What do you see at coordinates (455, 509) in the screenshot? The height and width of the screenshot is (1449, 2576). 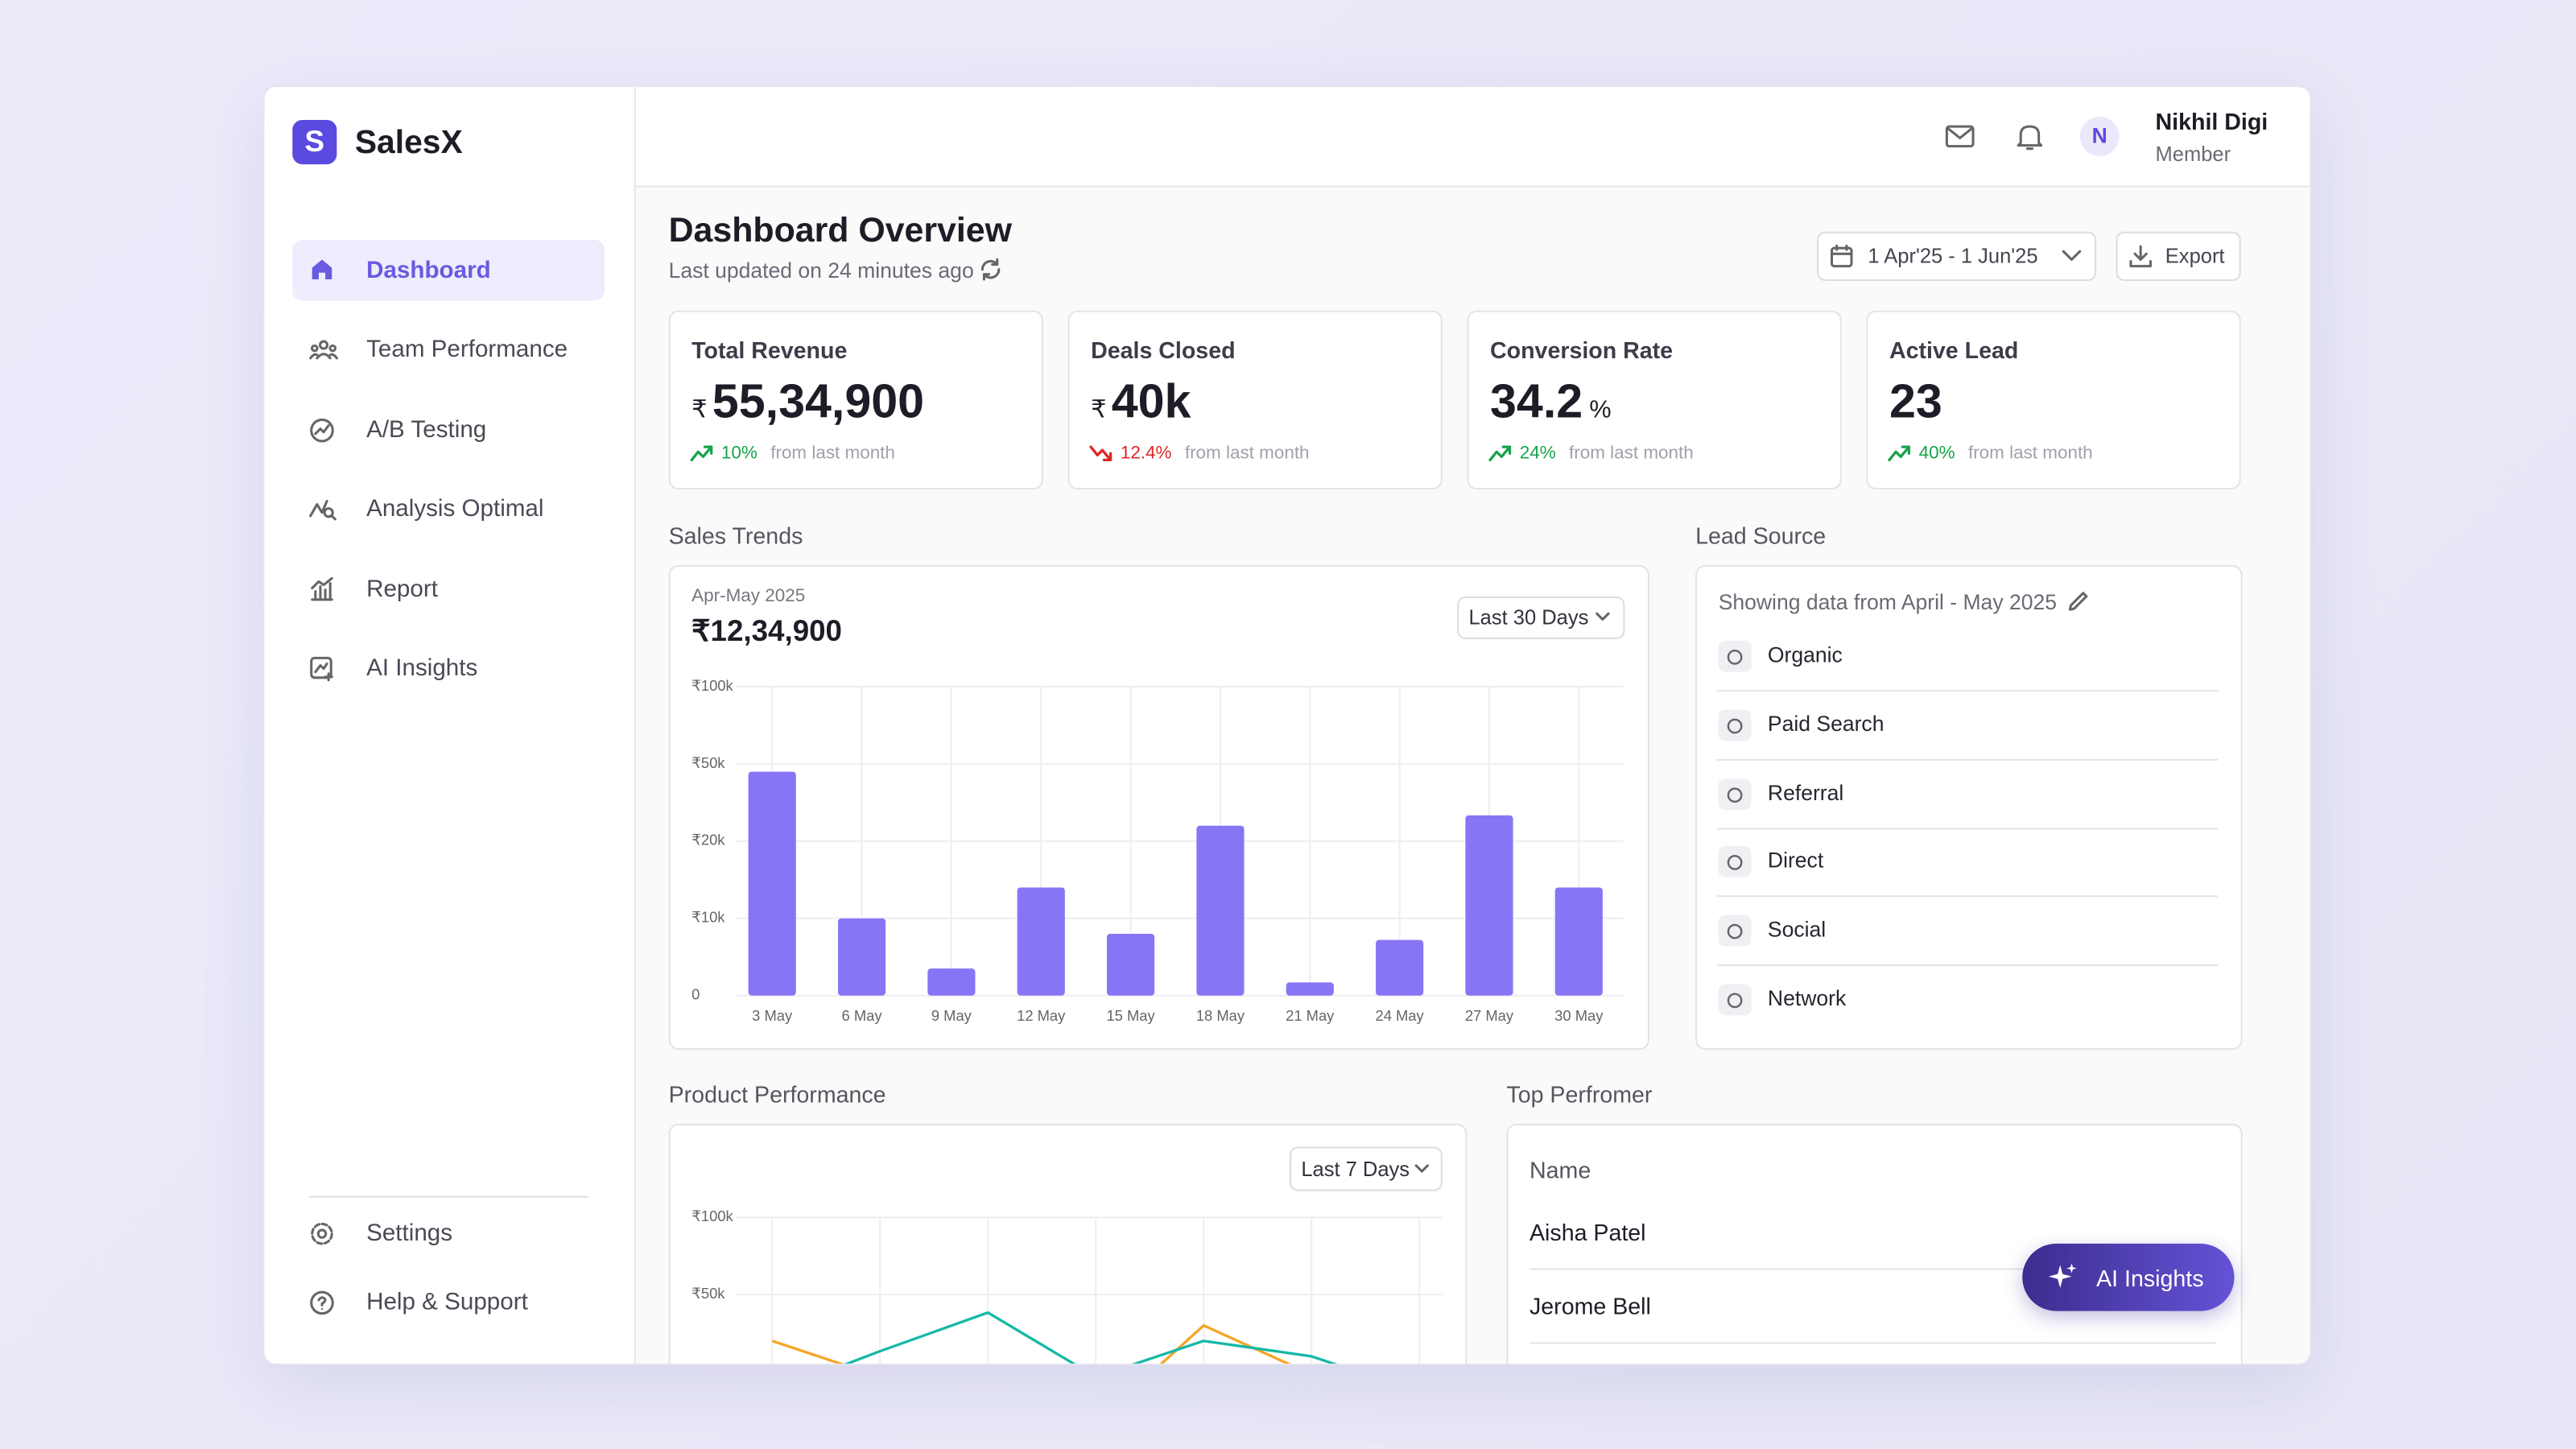 I see `nav-item: Analysis Optimal` at bounding box center [455, 509].